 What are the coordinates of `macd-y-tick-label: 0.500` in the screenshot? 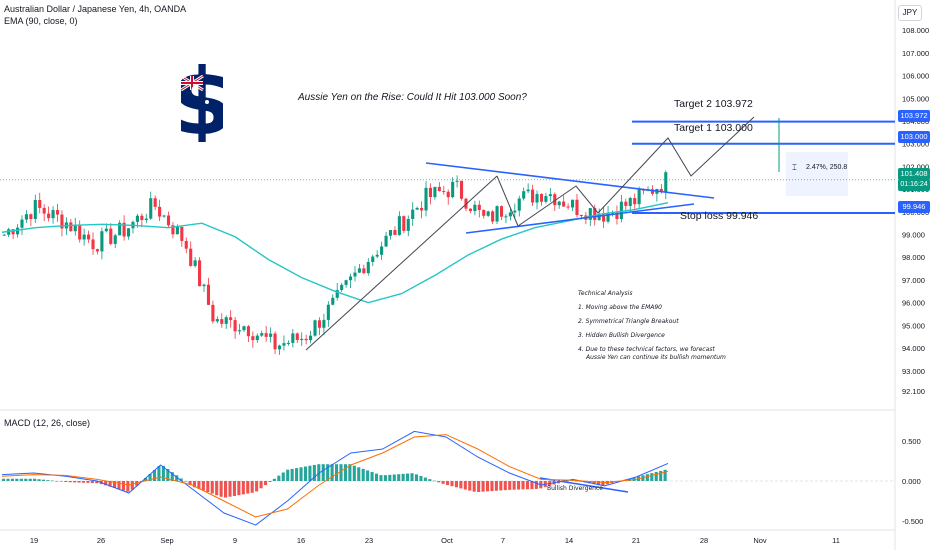 It's located at (911, 441).